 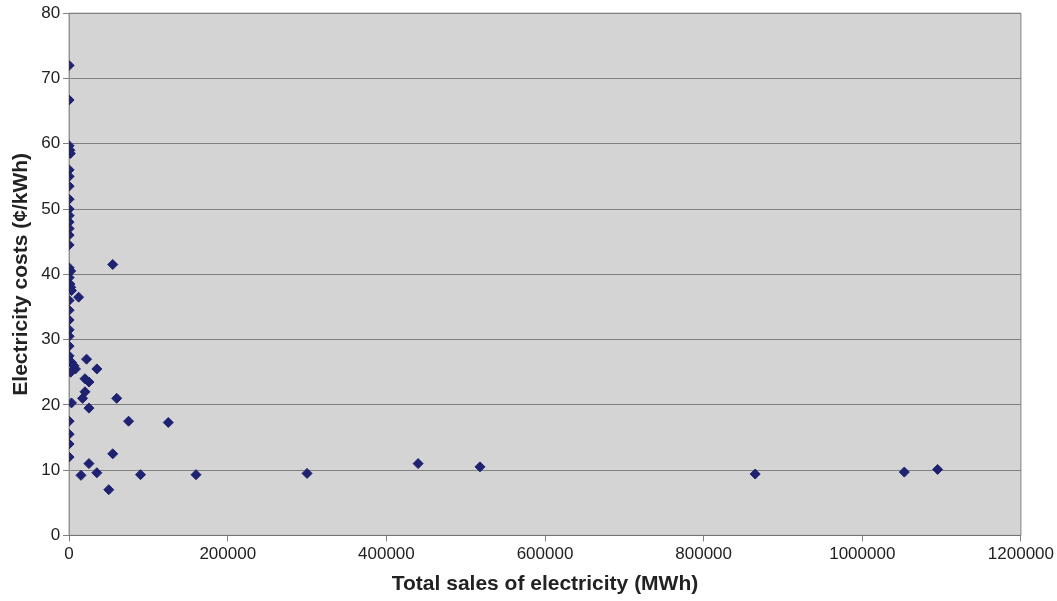 I want to click on x-tick-label: 800000, so click(x=704, y=554).